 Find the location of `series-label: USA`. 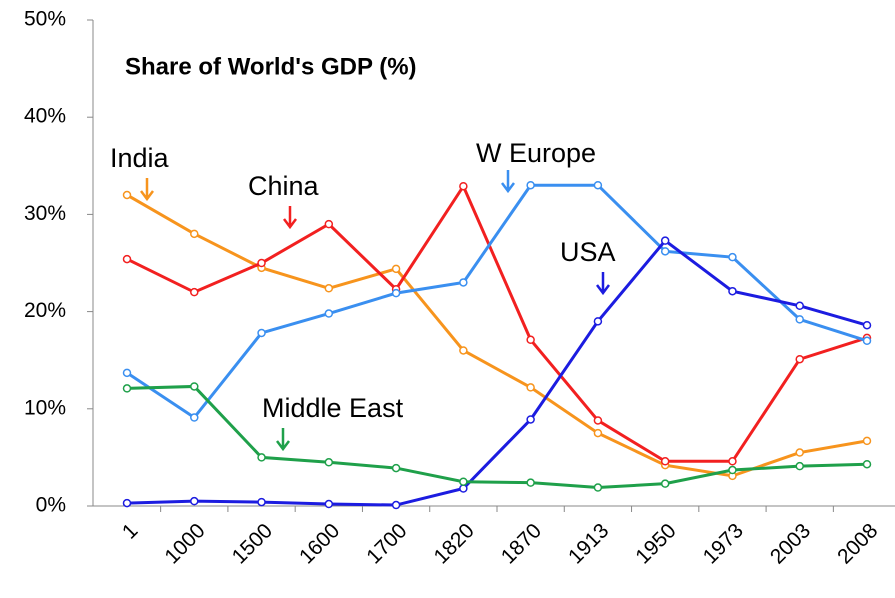

series-label: USA is located at coordinates (588, 252).